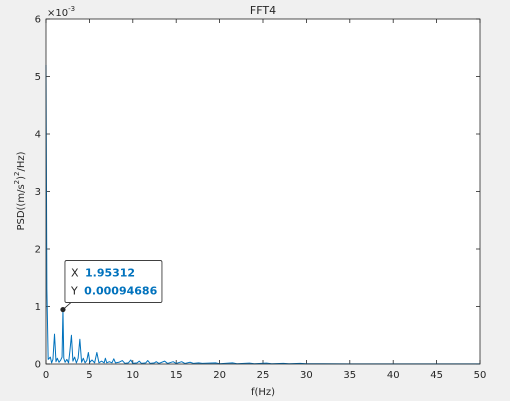 Image resolution: width=510 pixels, height=401 pixels. What do you see at coordinates (38, 192) in the screenshot?
I see `y-tick-label: 3` at bounding box center [38, 192].